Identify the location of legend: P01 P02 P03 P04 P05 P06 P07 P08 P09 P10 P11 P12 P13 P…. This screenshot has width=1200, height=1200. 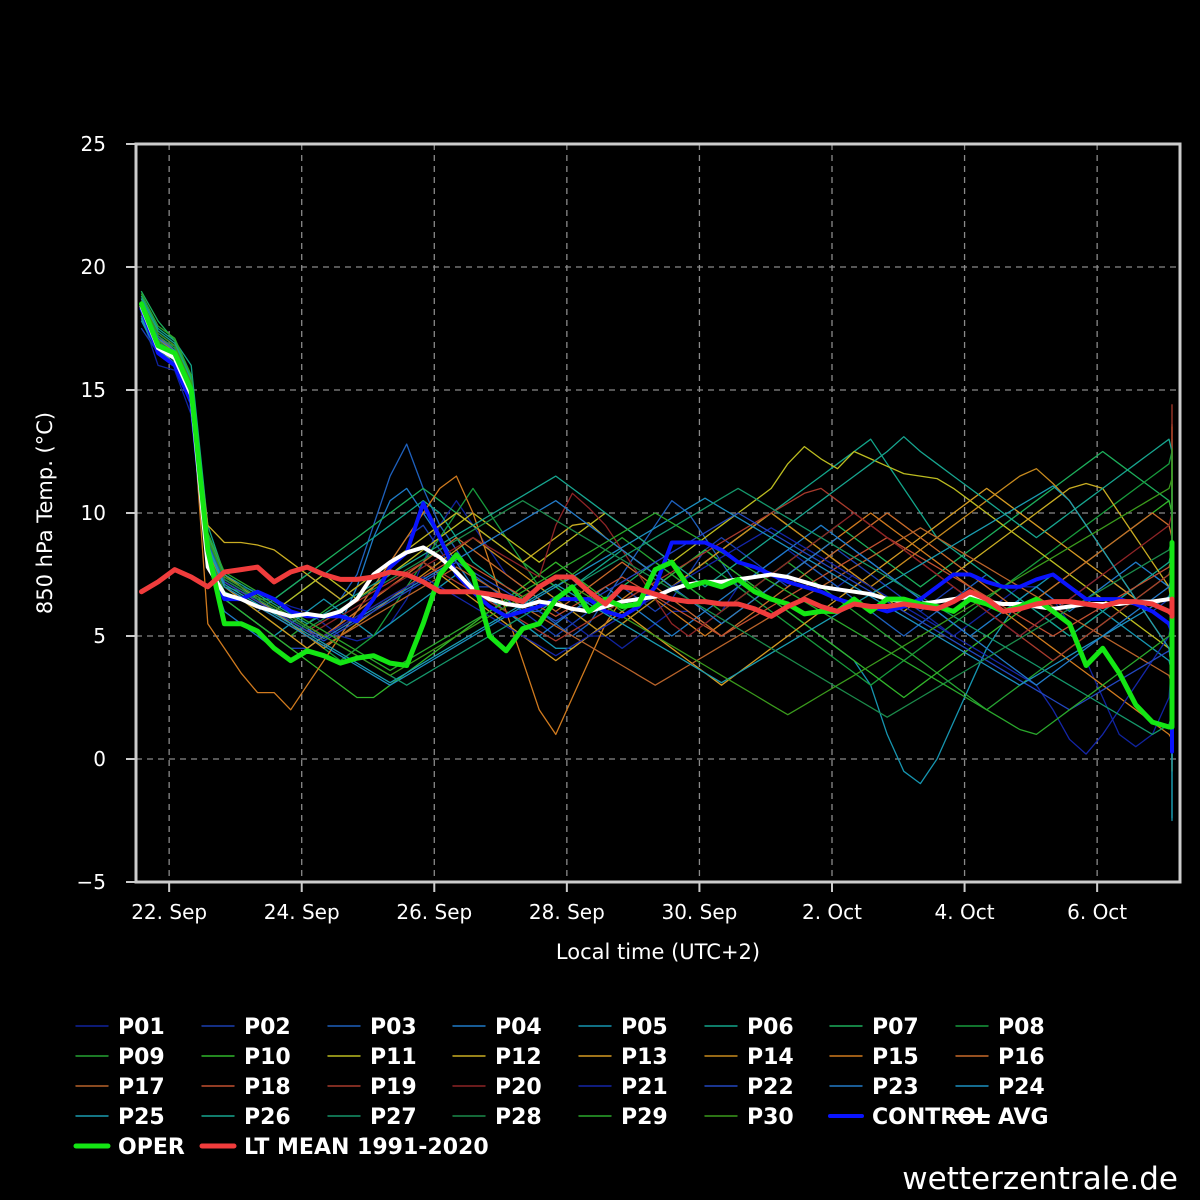
(561, 1087).